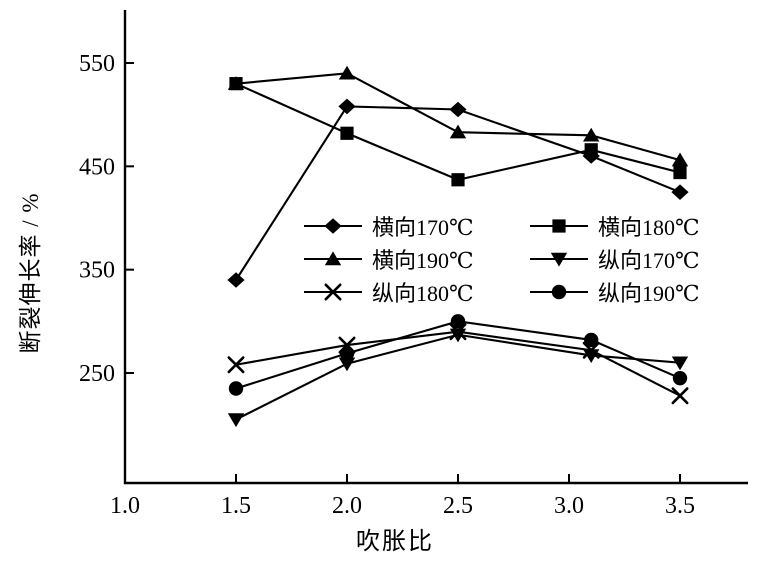 This screenshot has height=565, width=771. I want to click on legend-item-hengxiang-190: 横向190℃, so click(416, 259).